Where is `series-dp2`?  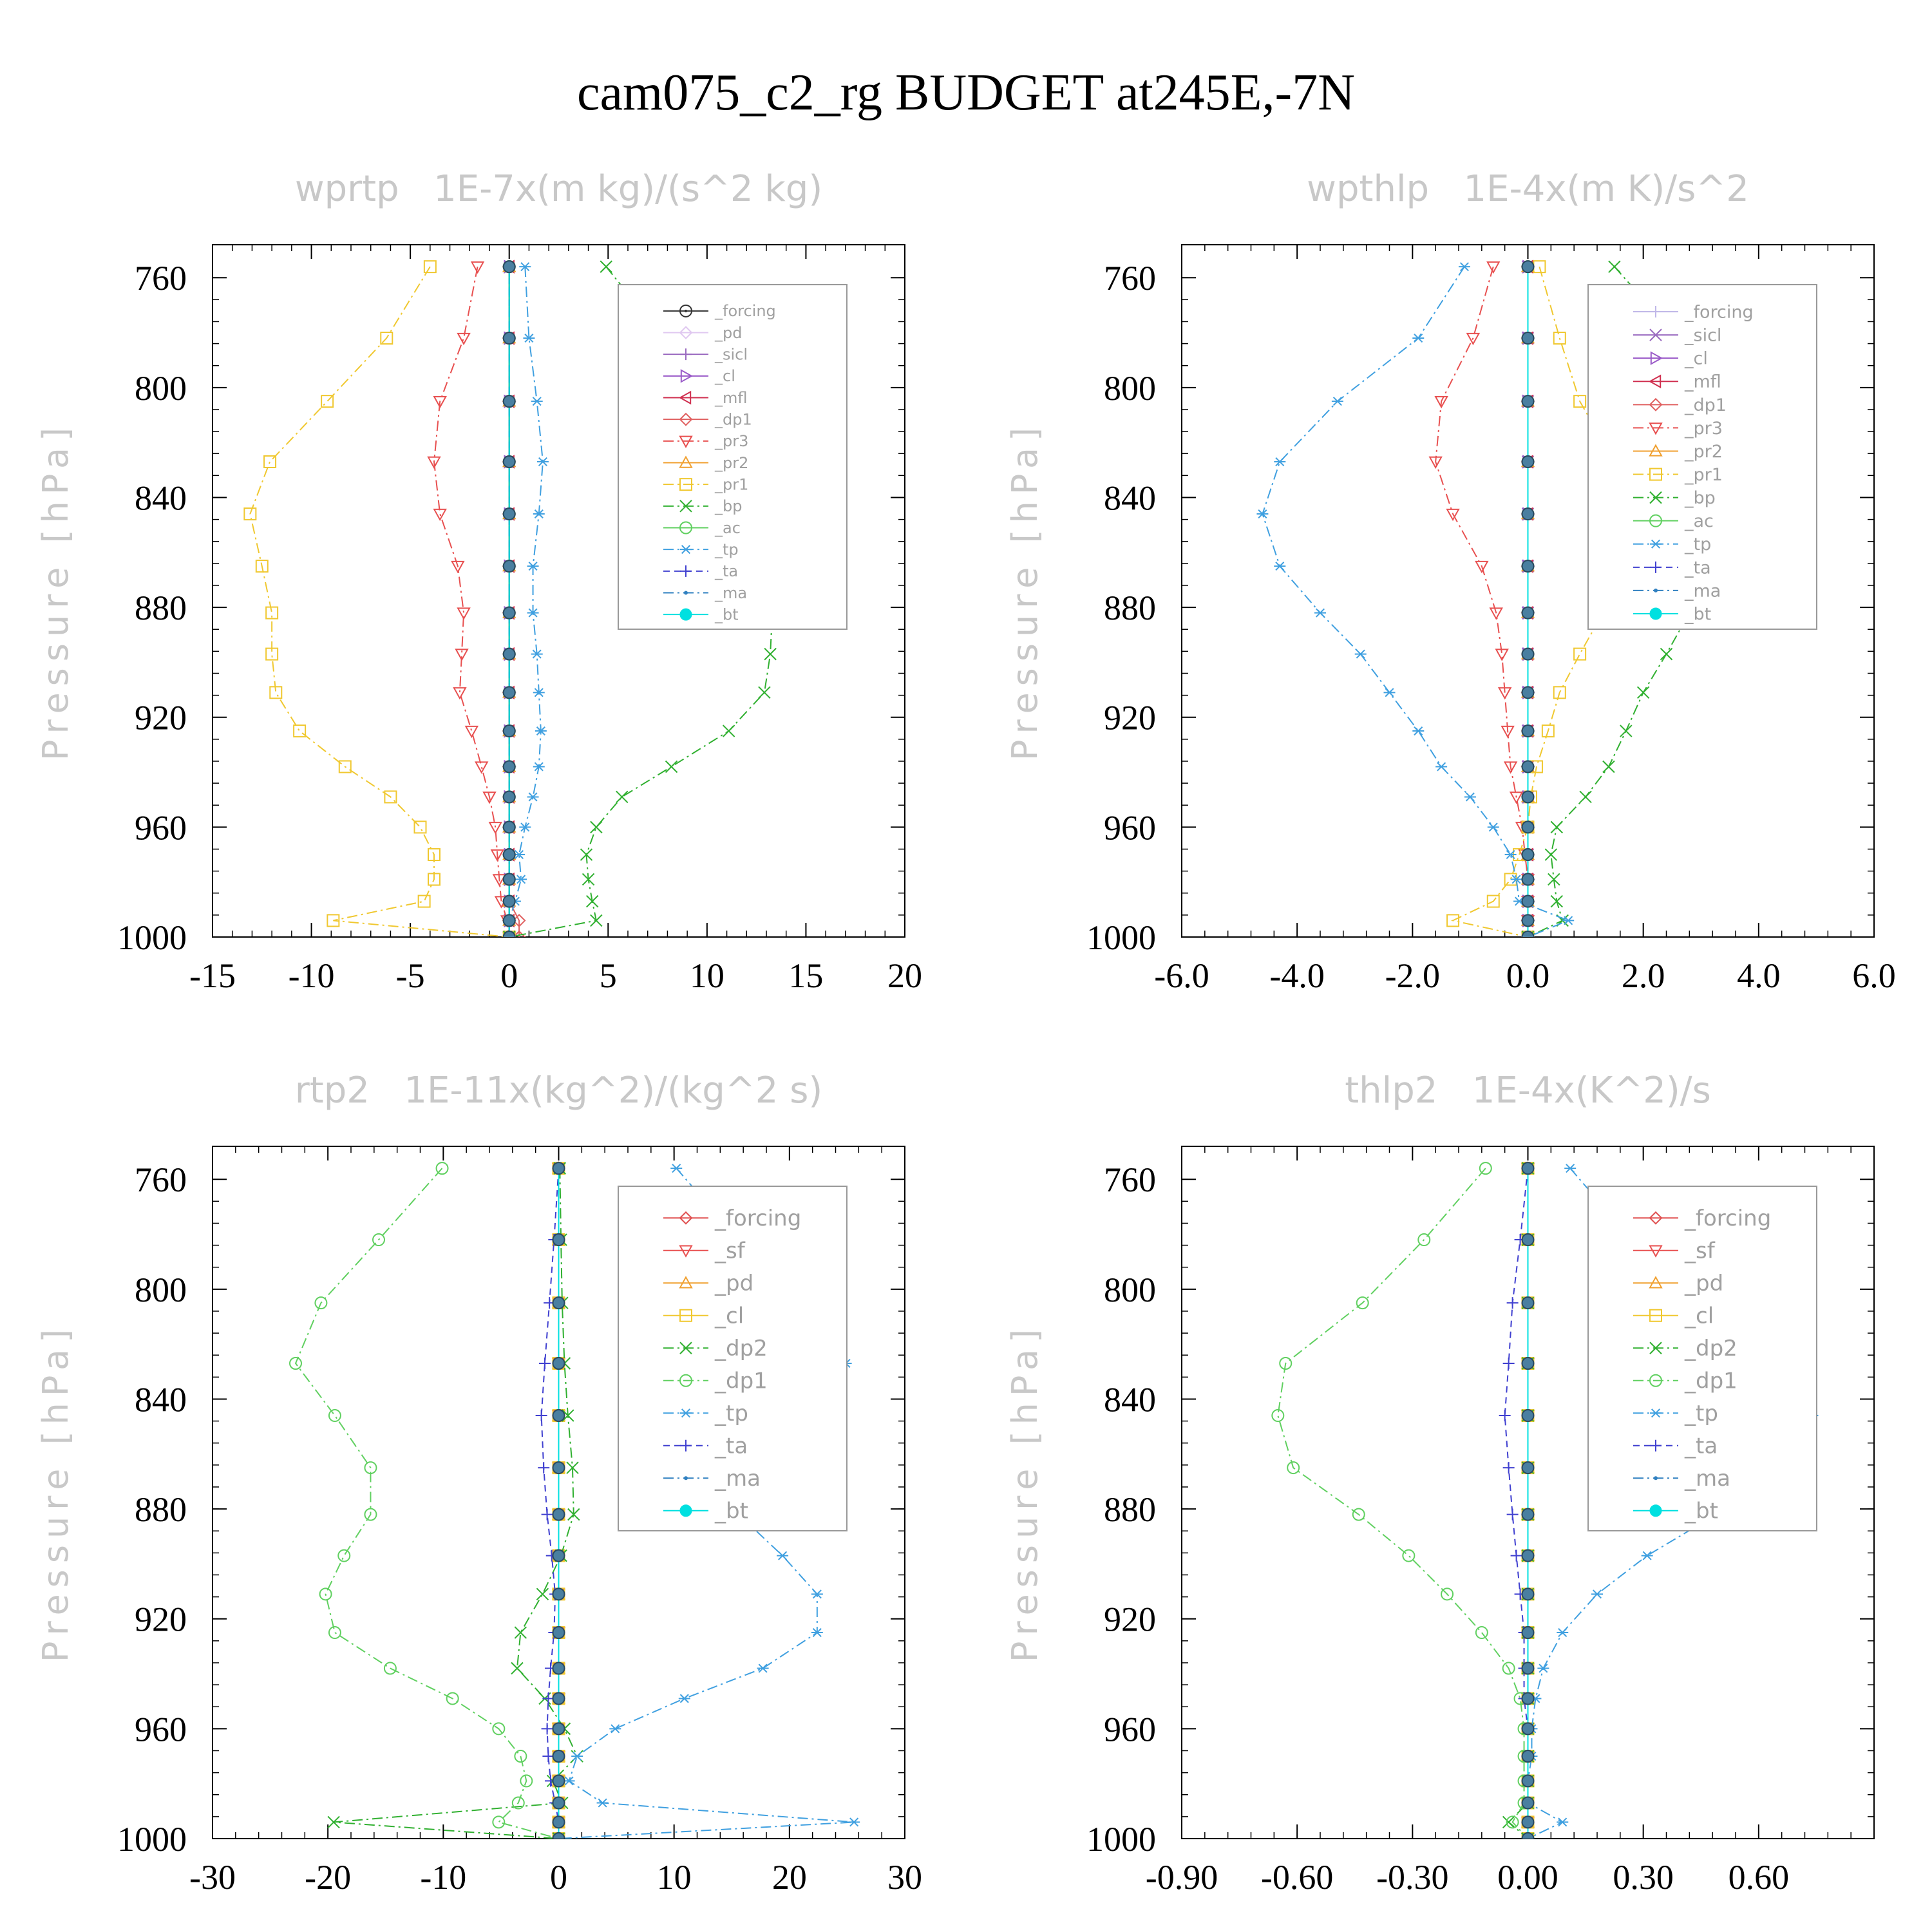 series-dp2 is located at coordinates (1518, 1500).